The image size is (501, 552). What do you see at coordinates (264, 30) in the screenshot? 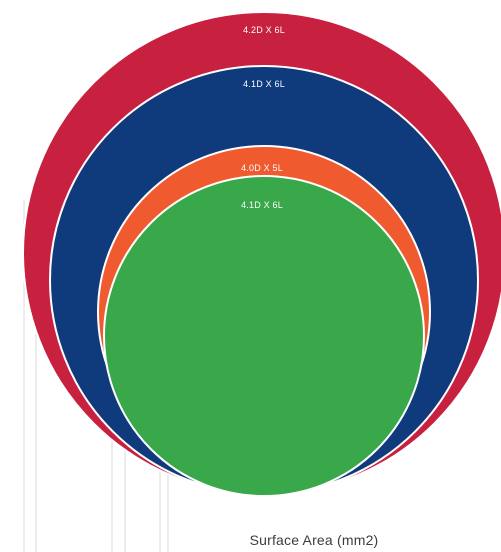
I see `circle-label-crimson: 4.2D X 6L` at bounding box center [264, 30].